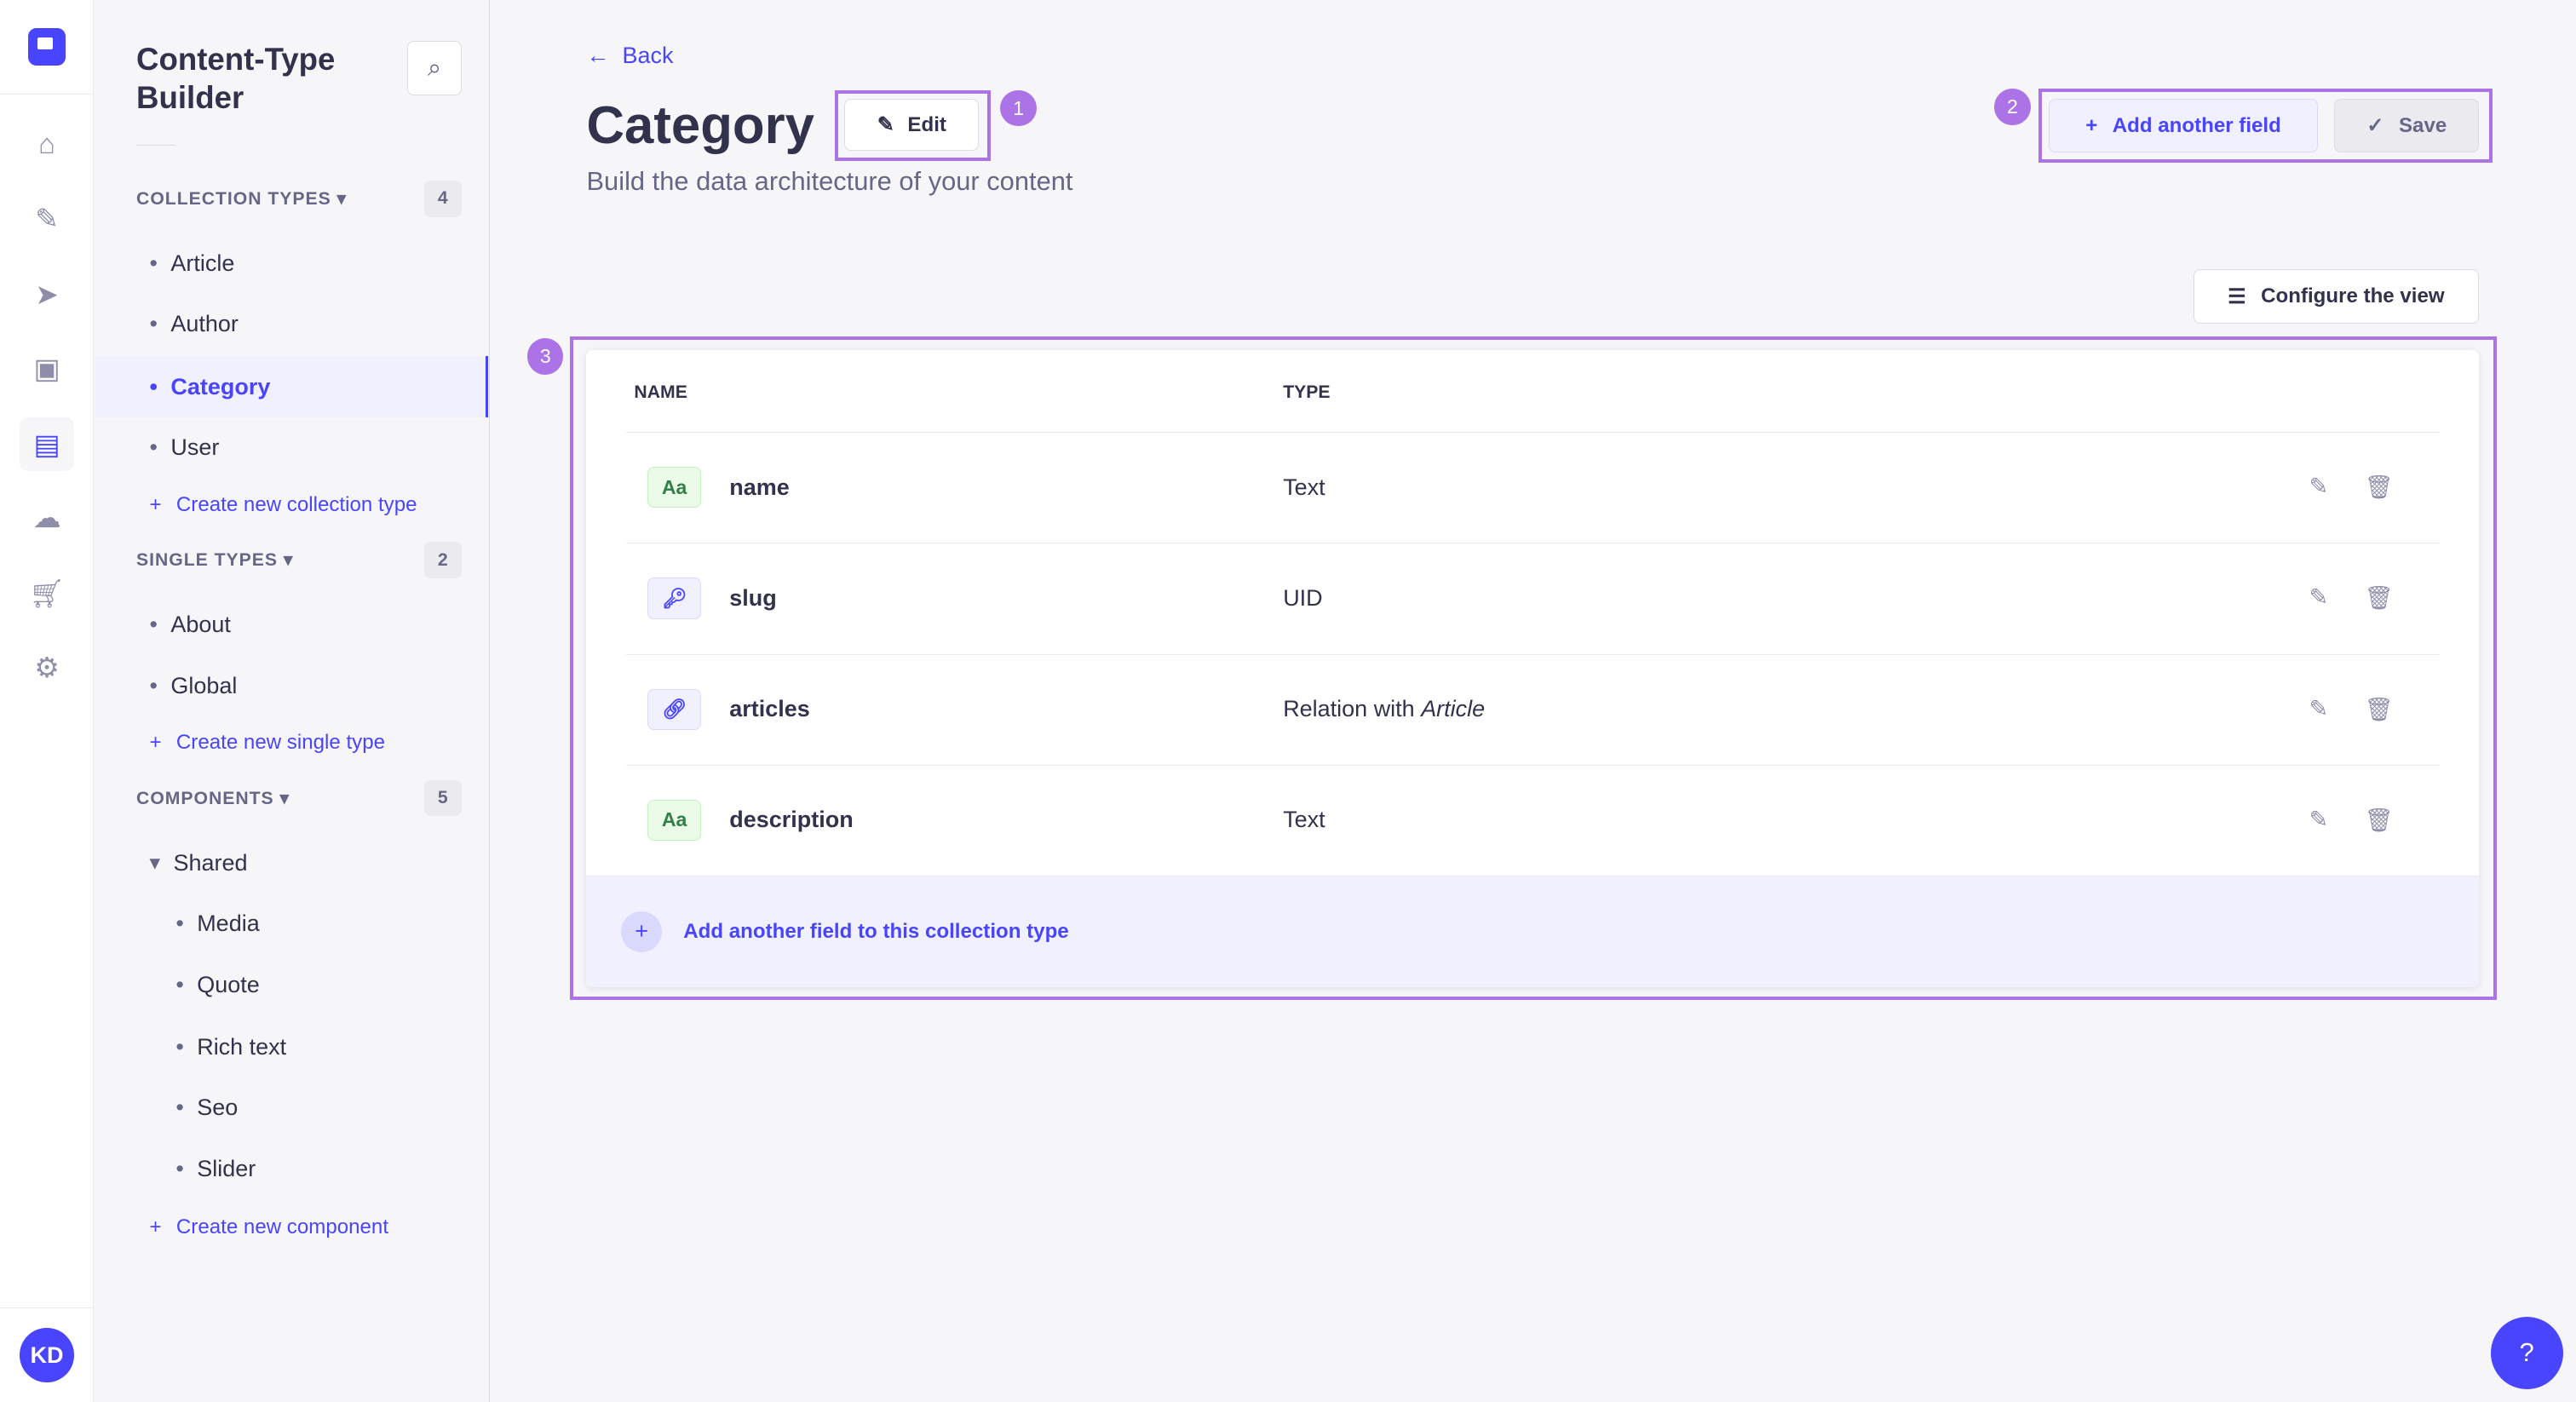 The width and height of the screenshot is (2576, 1402). I want to click on plus-circle-icon: +, so click(641, 932).